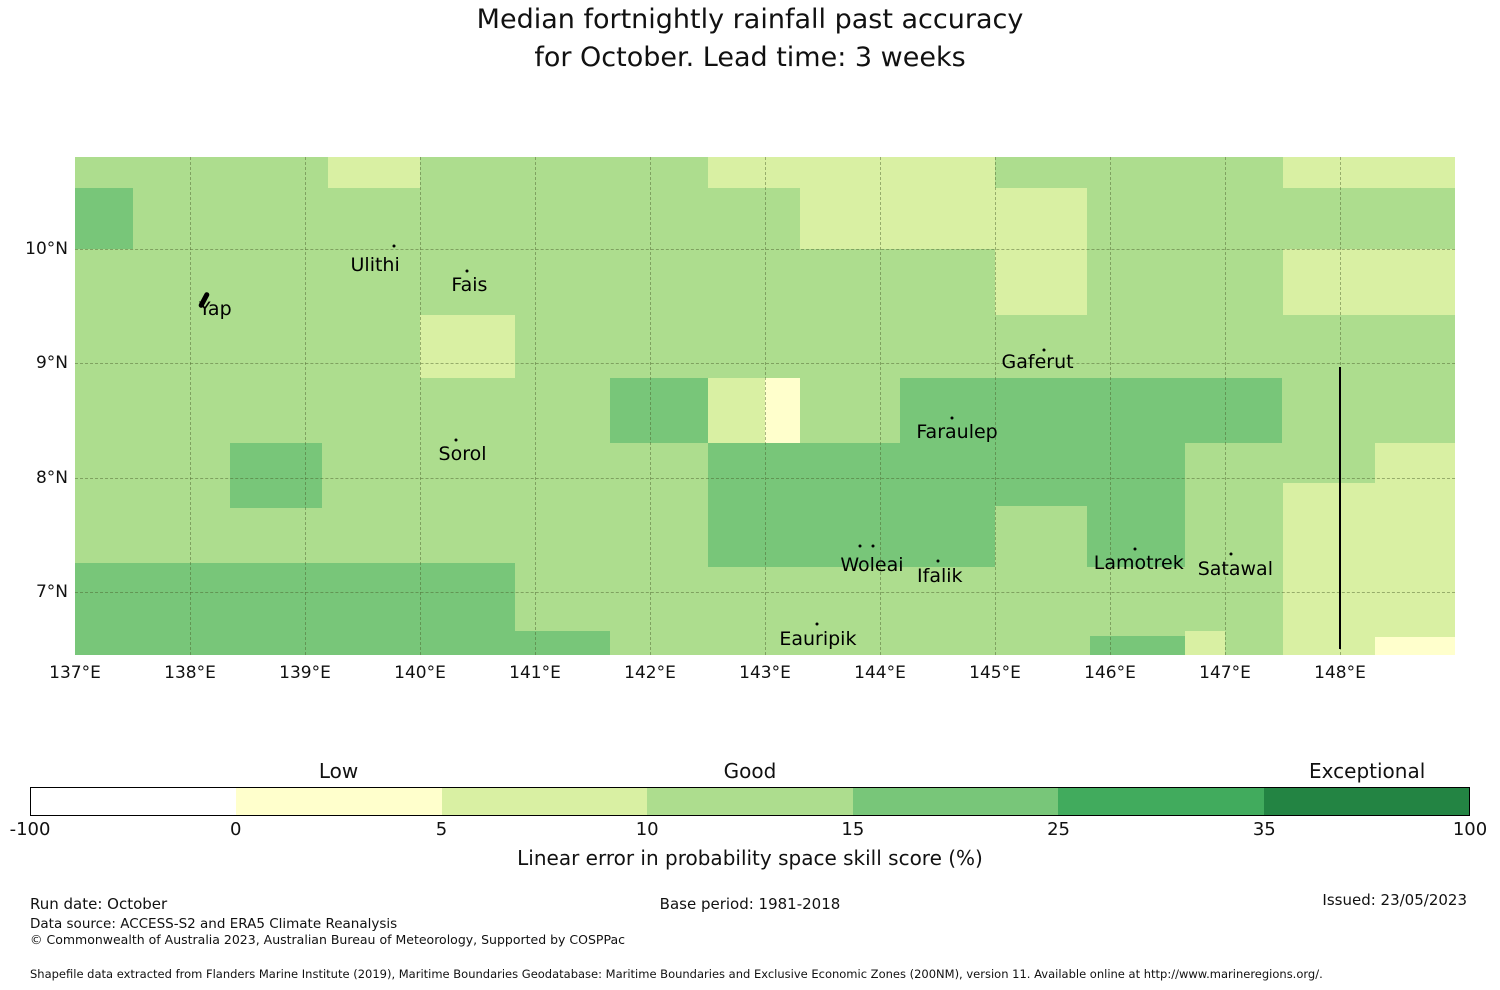 This screenshot has height=990, width=1500. What do you see at coordinates (338, 771) in the screenshot?
I see `colorbar-category-label: Low` at bounding box center [338, 771].